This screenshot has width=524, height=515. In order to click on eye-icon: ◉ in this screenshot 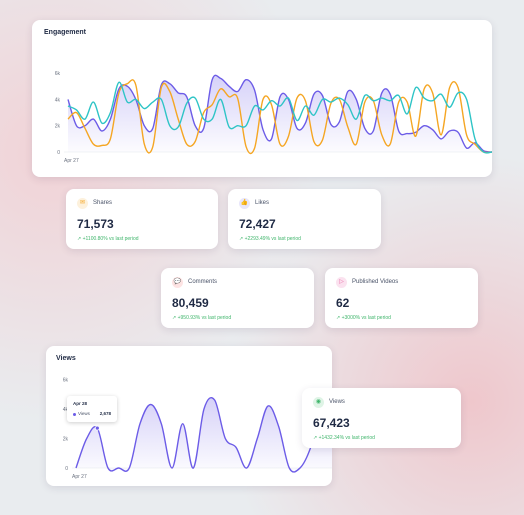, I will do `click(318, 402)`.